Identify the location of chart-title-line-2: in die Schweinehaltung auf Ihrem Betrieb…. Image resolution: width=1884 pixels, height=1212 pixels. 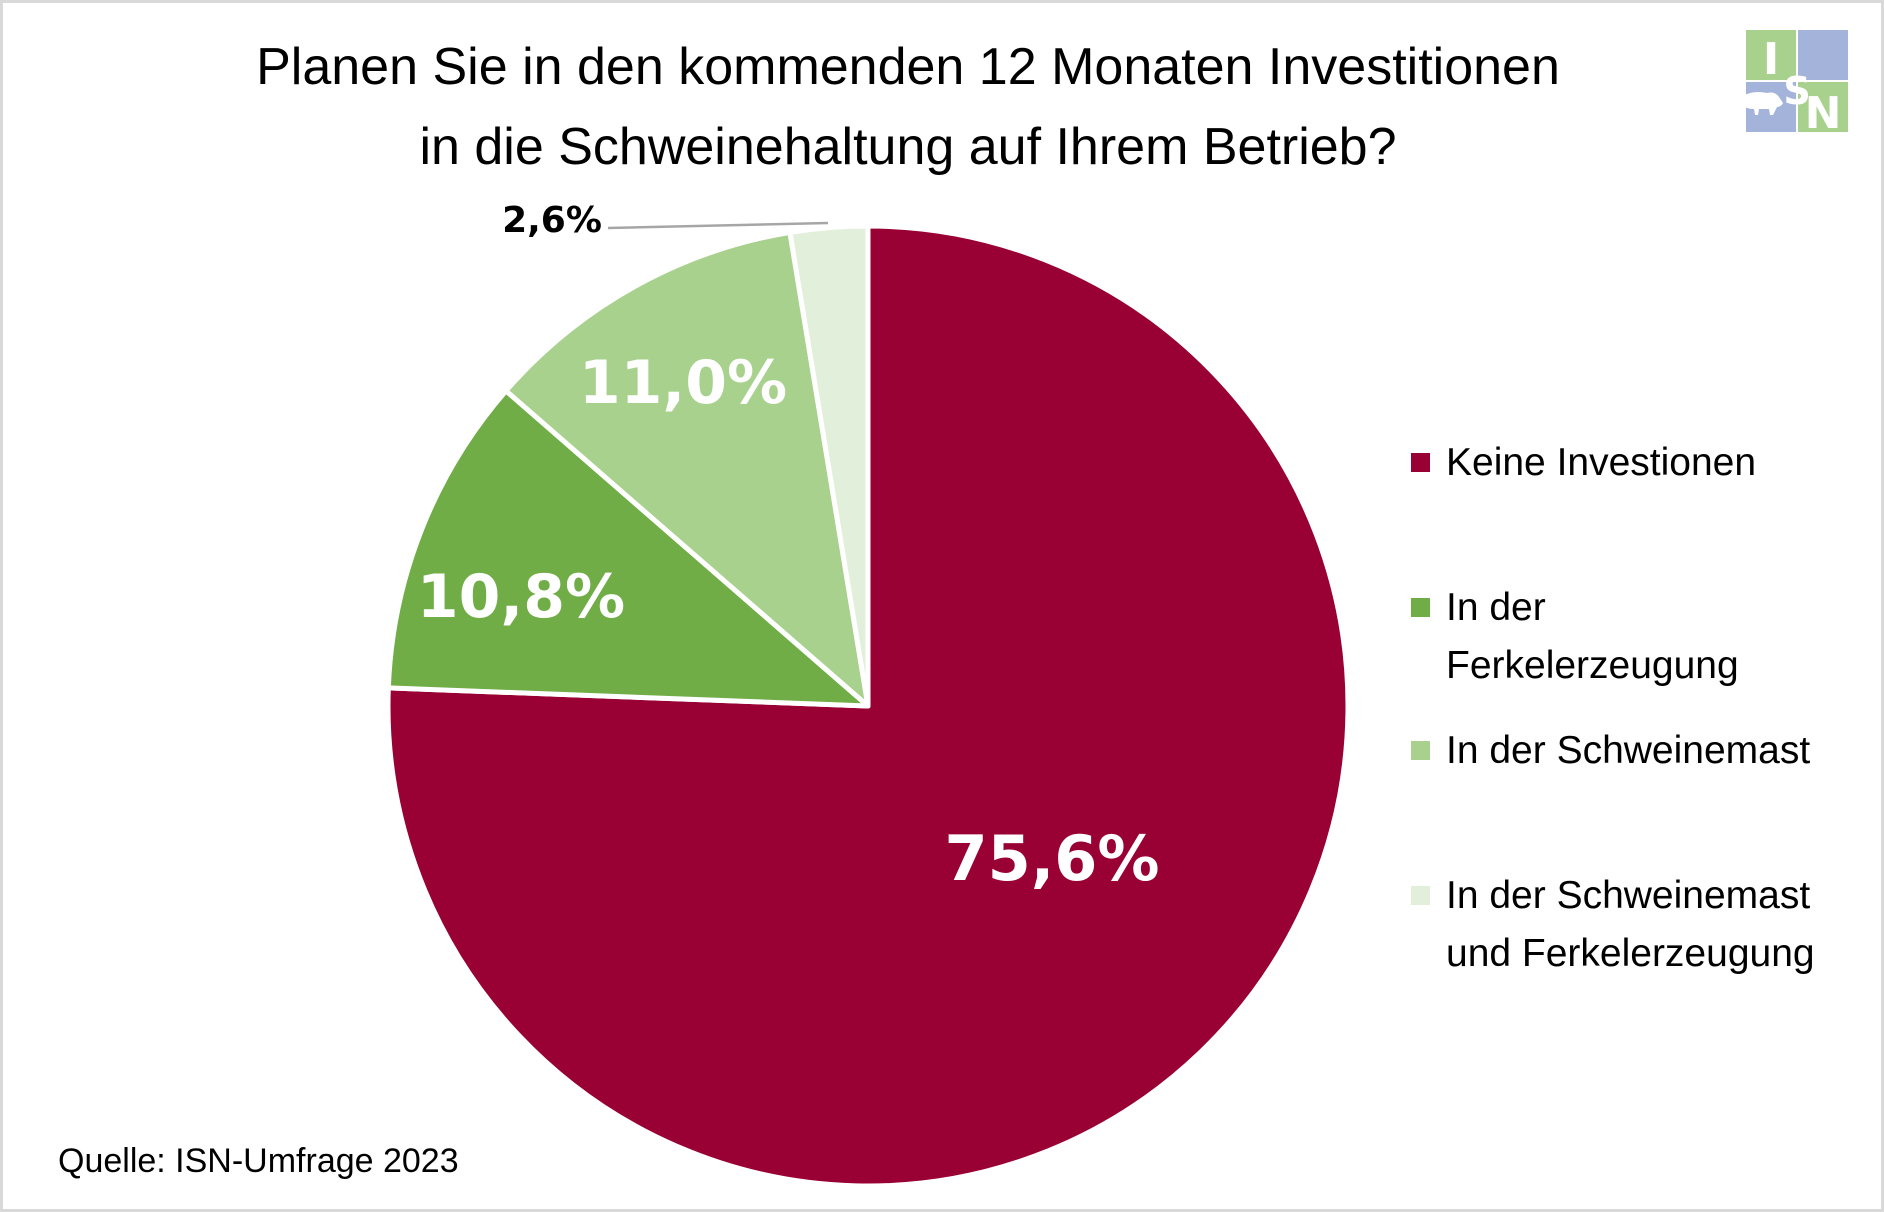
(907, 147).